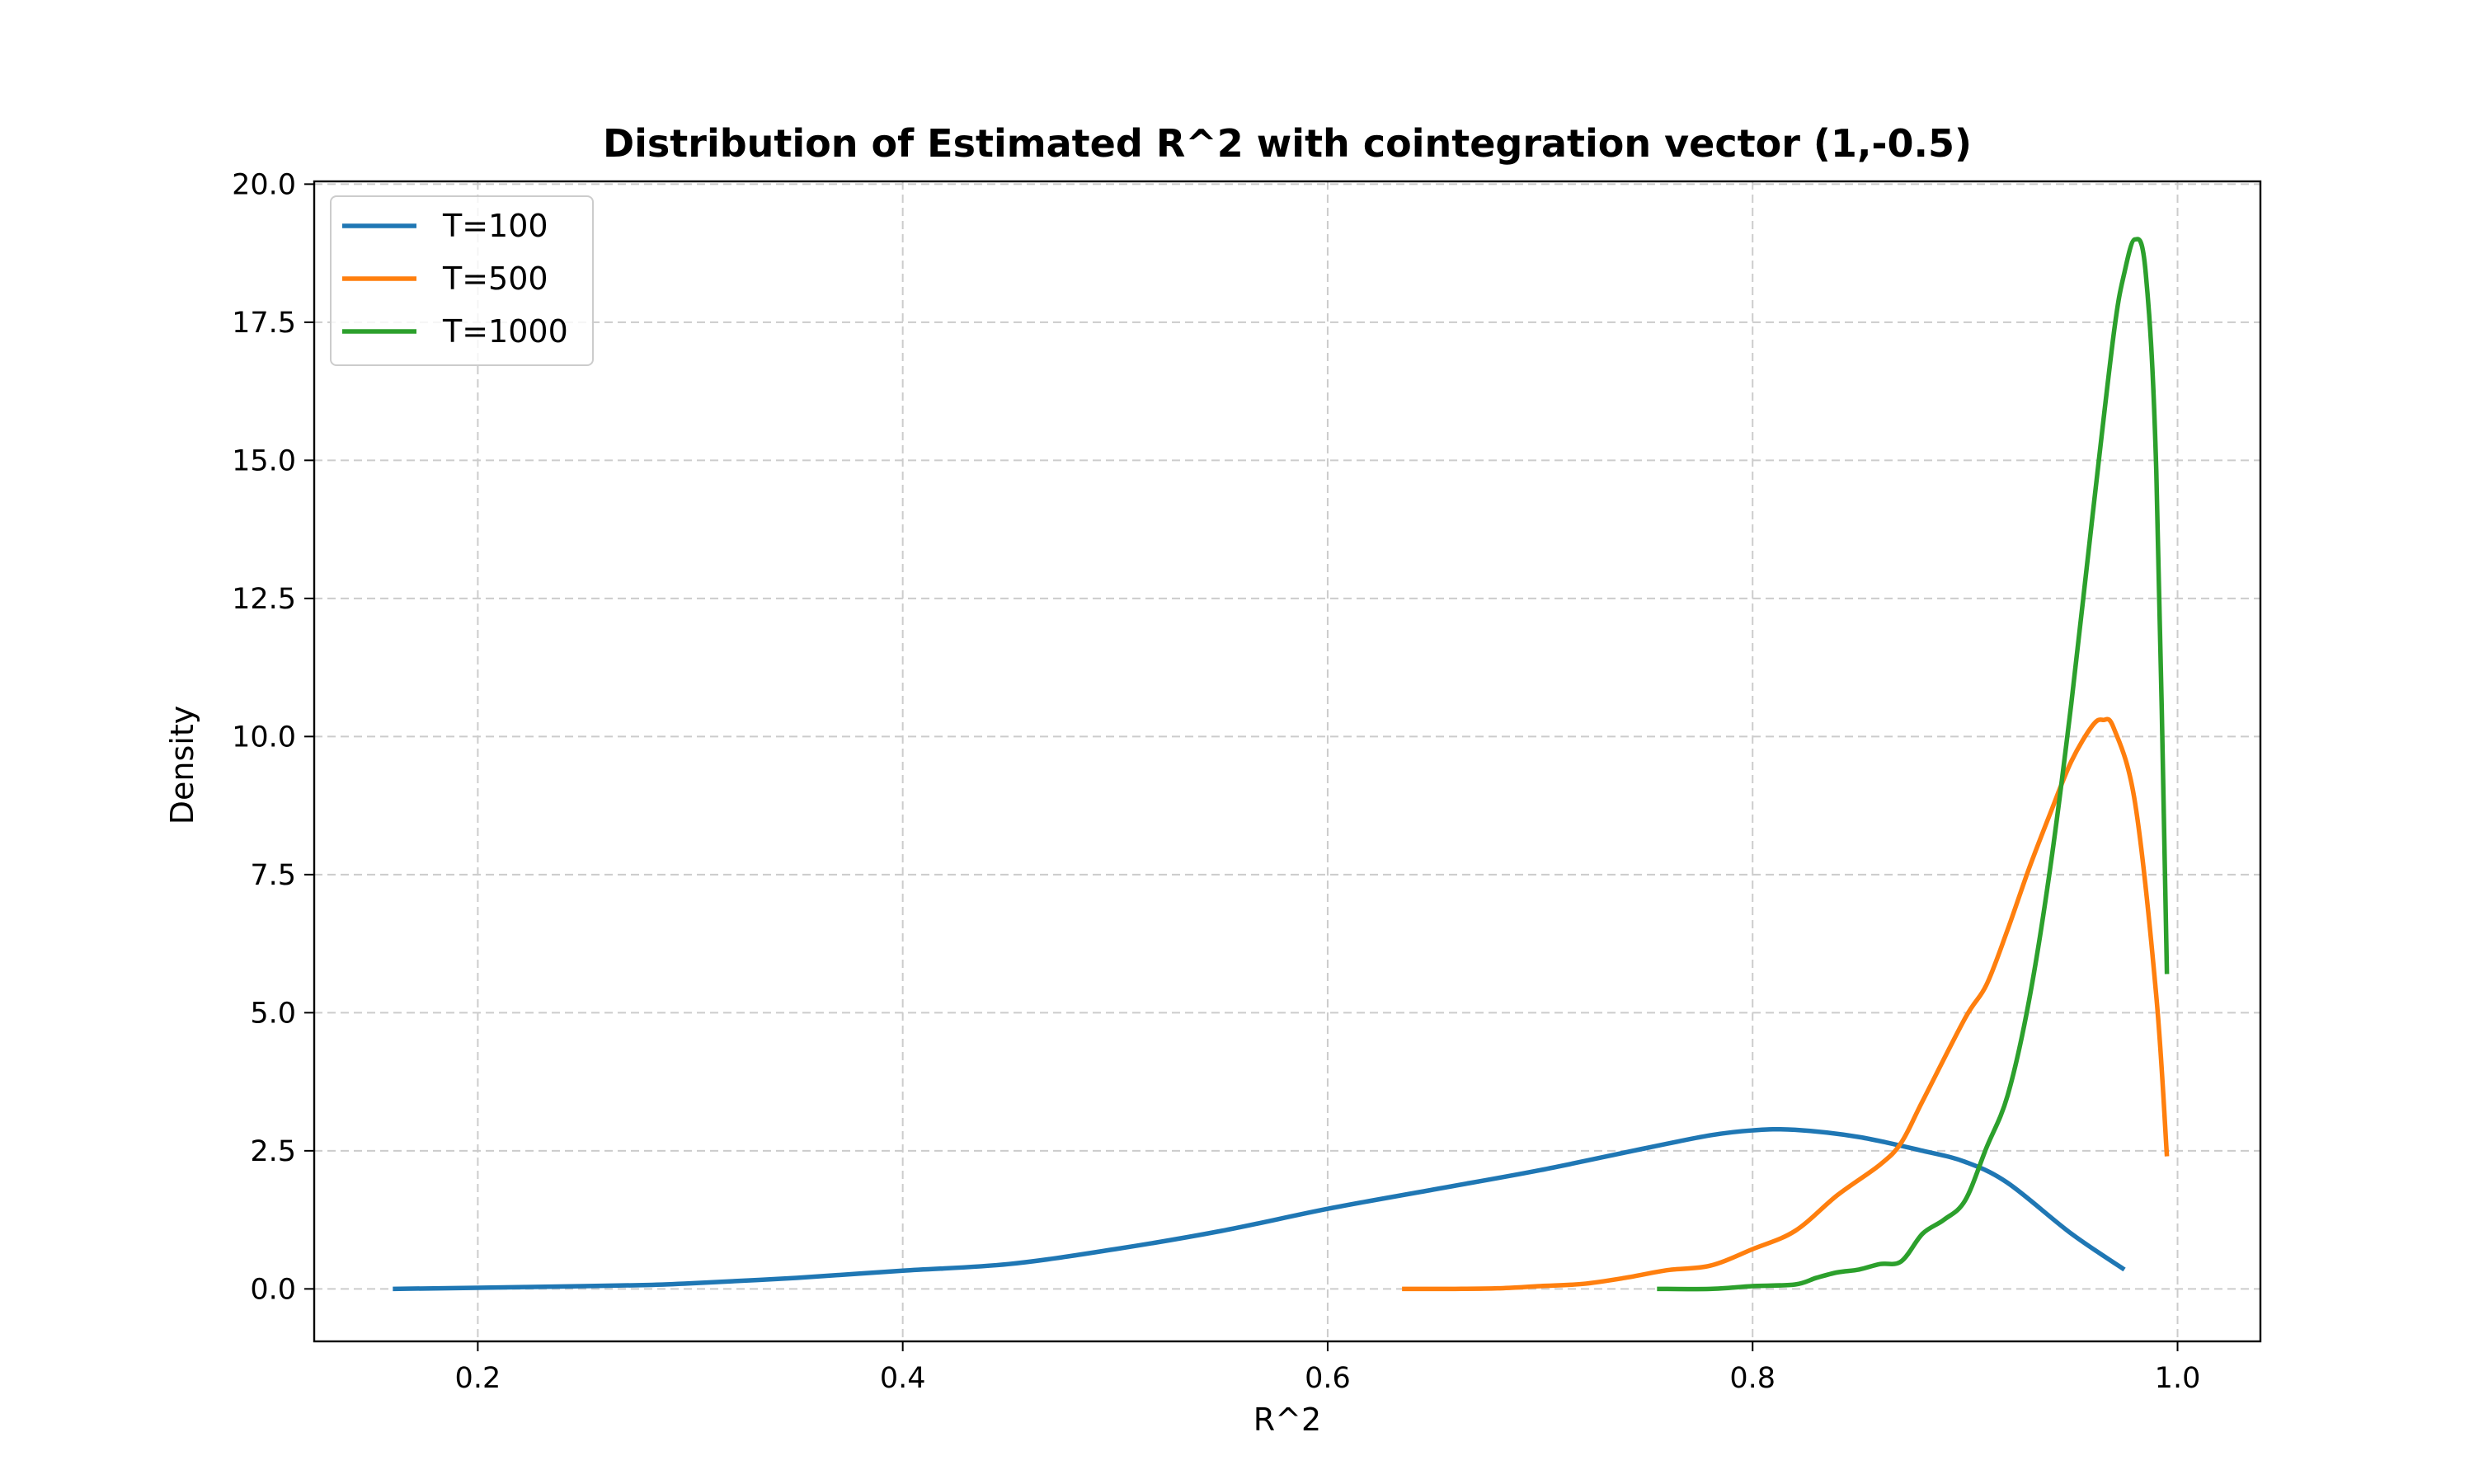 Image resolution: width=2474 pixels, height=1484 pixels. What do you see at coordinates (273, 1151) in the screenshot?
I see `y-tick-label: 2.5` at bounding box center [273, 1151].